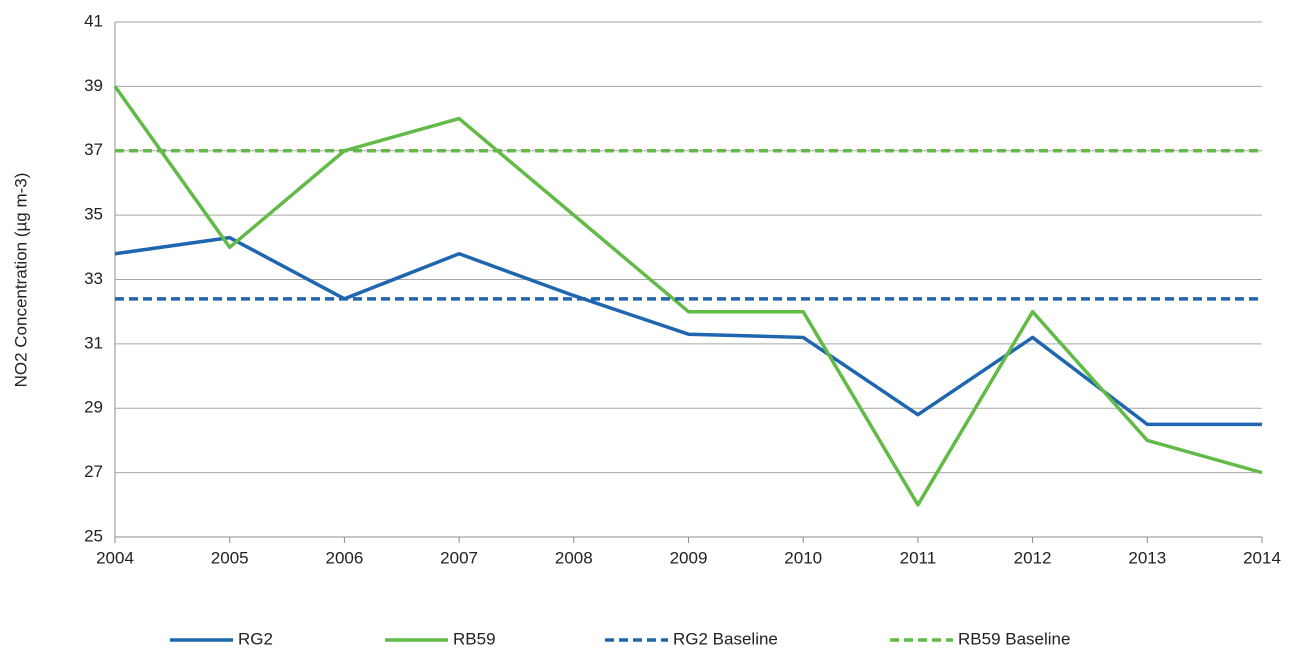  What do you see at coordinates (474, 638) in the screenshot?
I see `legend-label: RB59` at bounding box center [474, 638].